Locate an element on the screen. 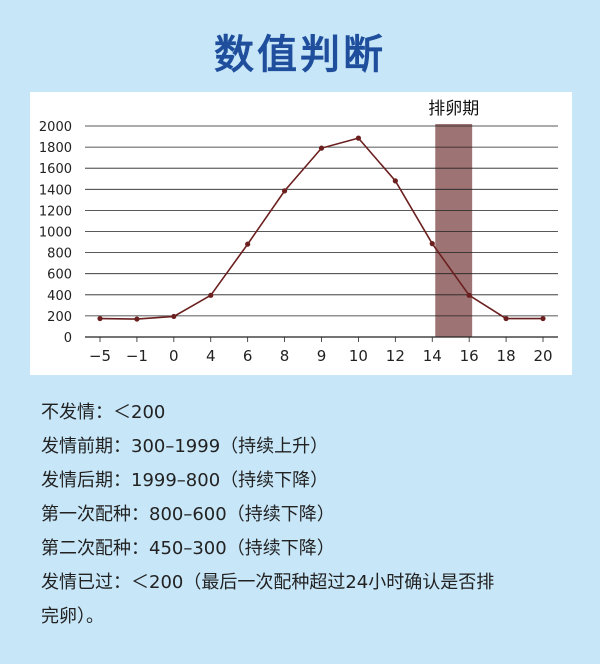  note-line: 发情已过：＜200（最后一次配种超过24小时确认是否排 is located at coordinates (268, 582).